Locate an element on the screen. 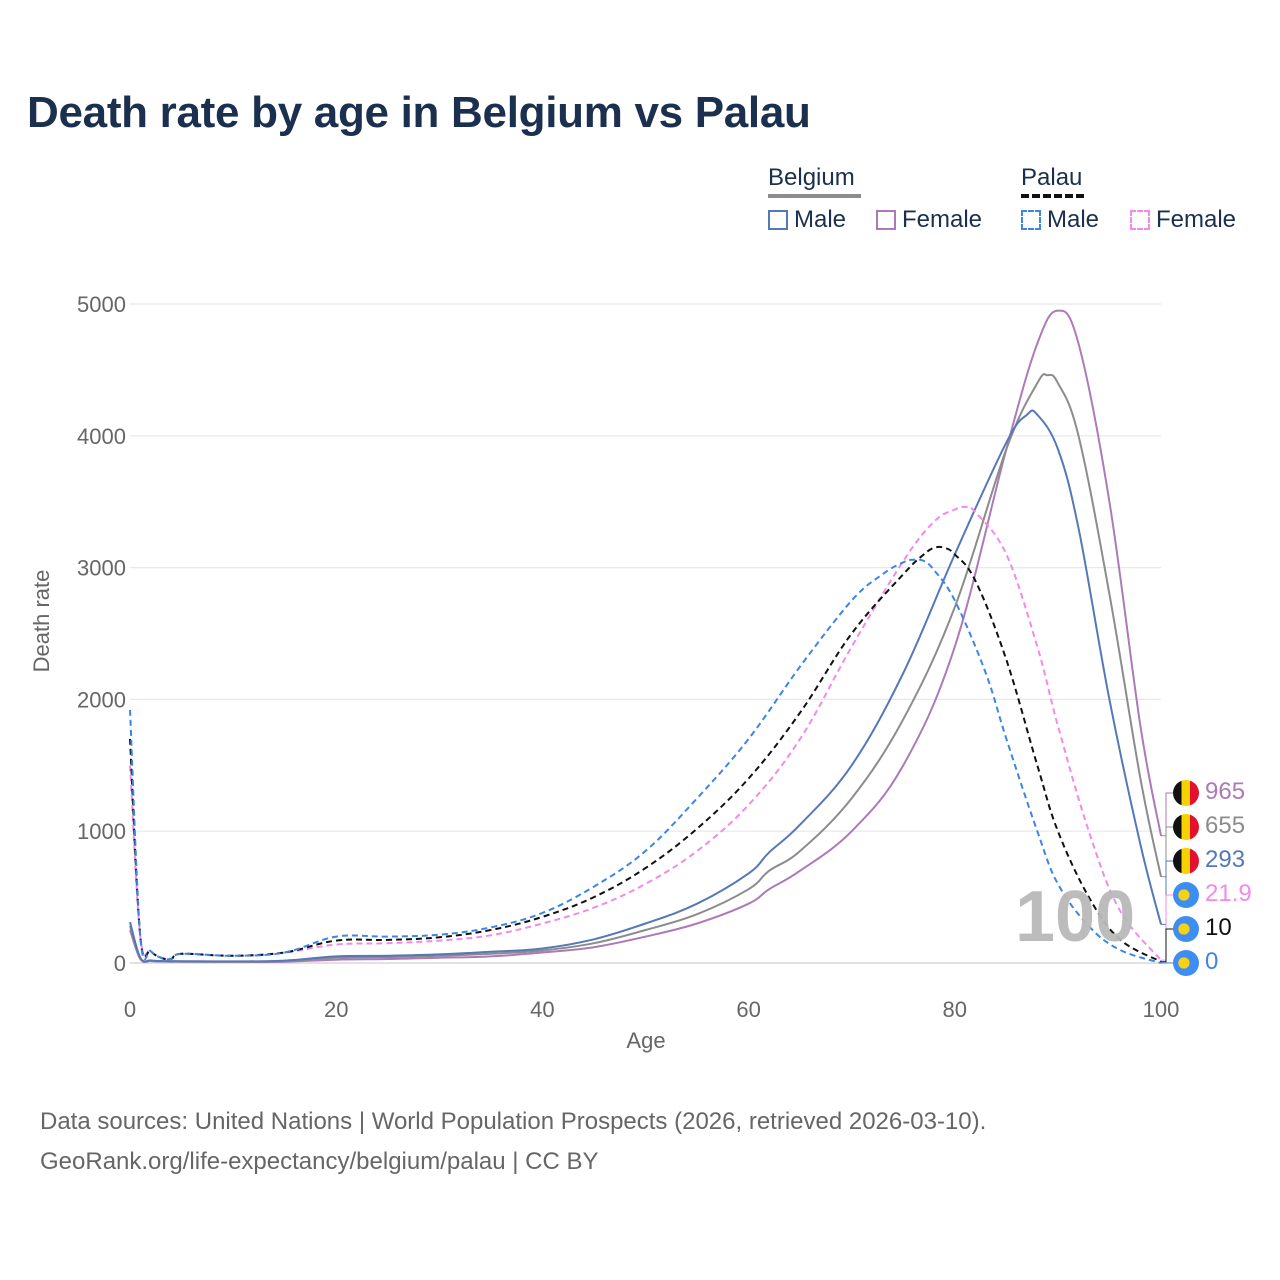 Image resolution: width=1280 pixels, height=1280 pixels. x-tick-label-40: 40 is located at coordinates (542, 1009).